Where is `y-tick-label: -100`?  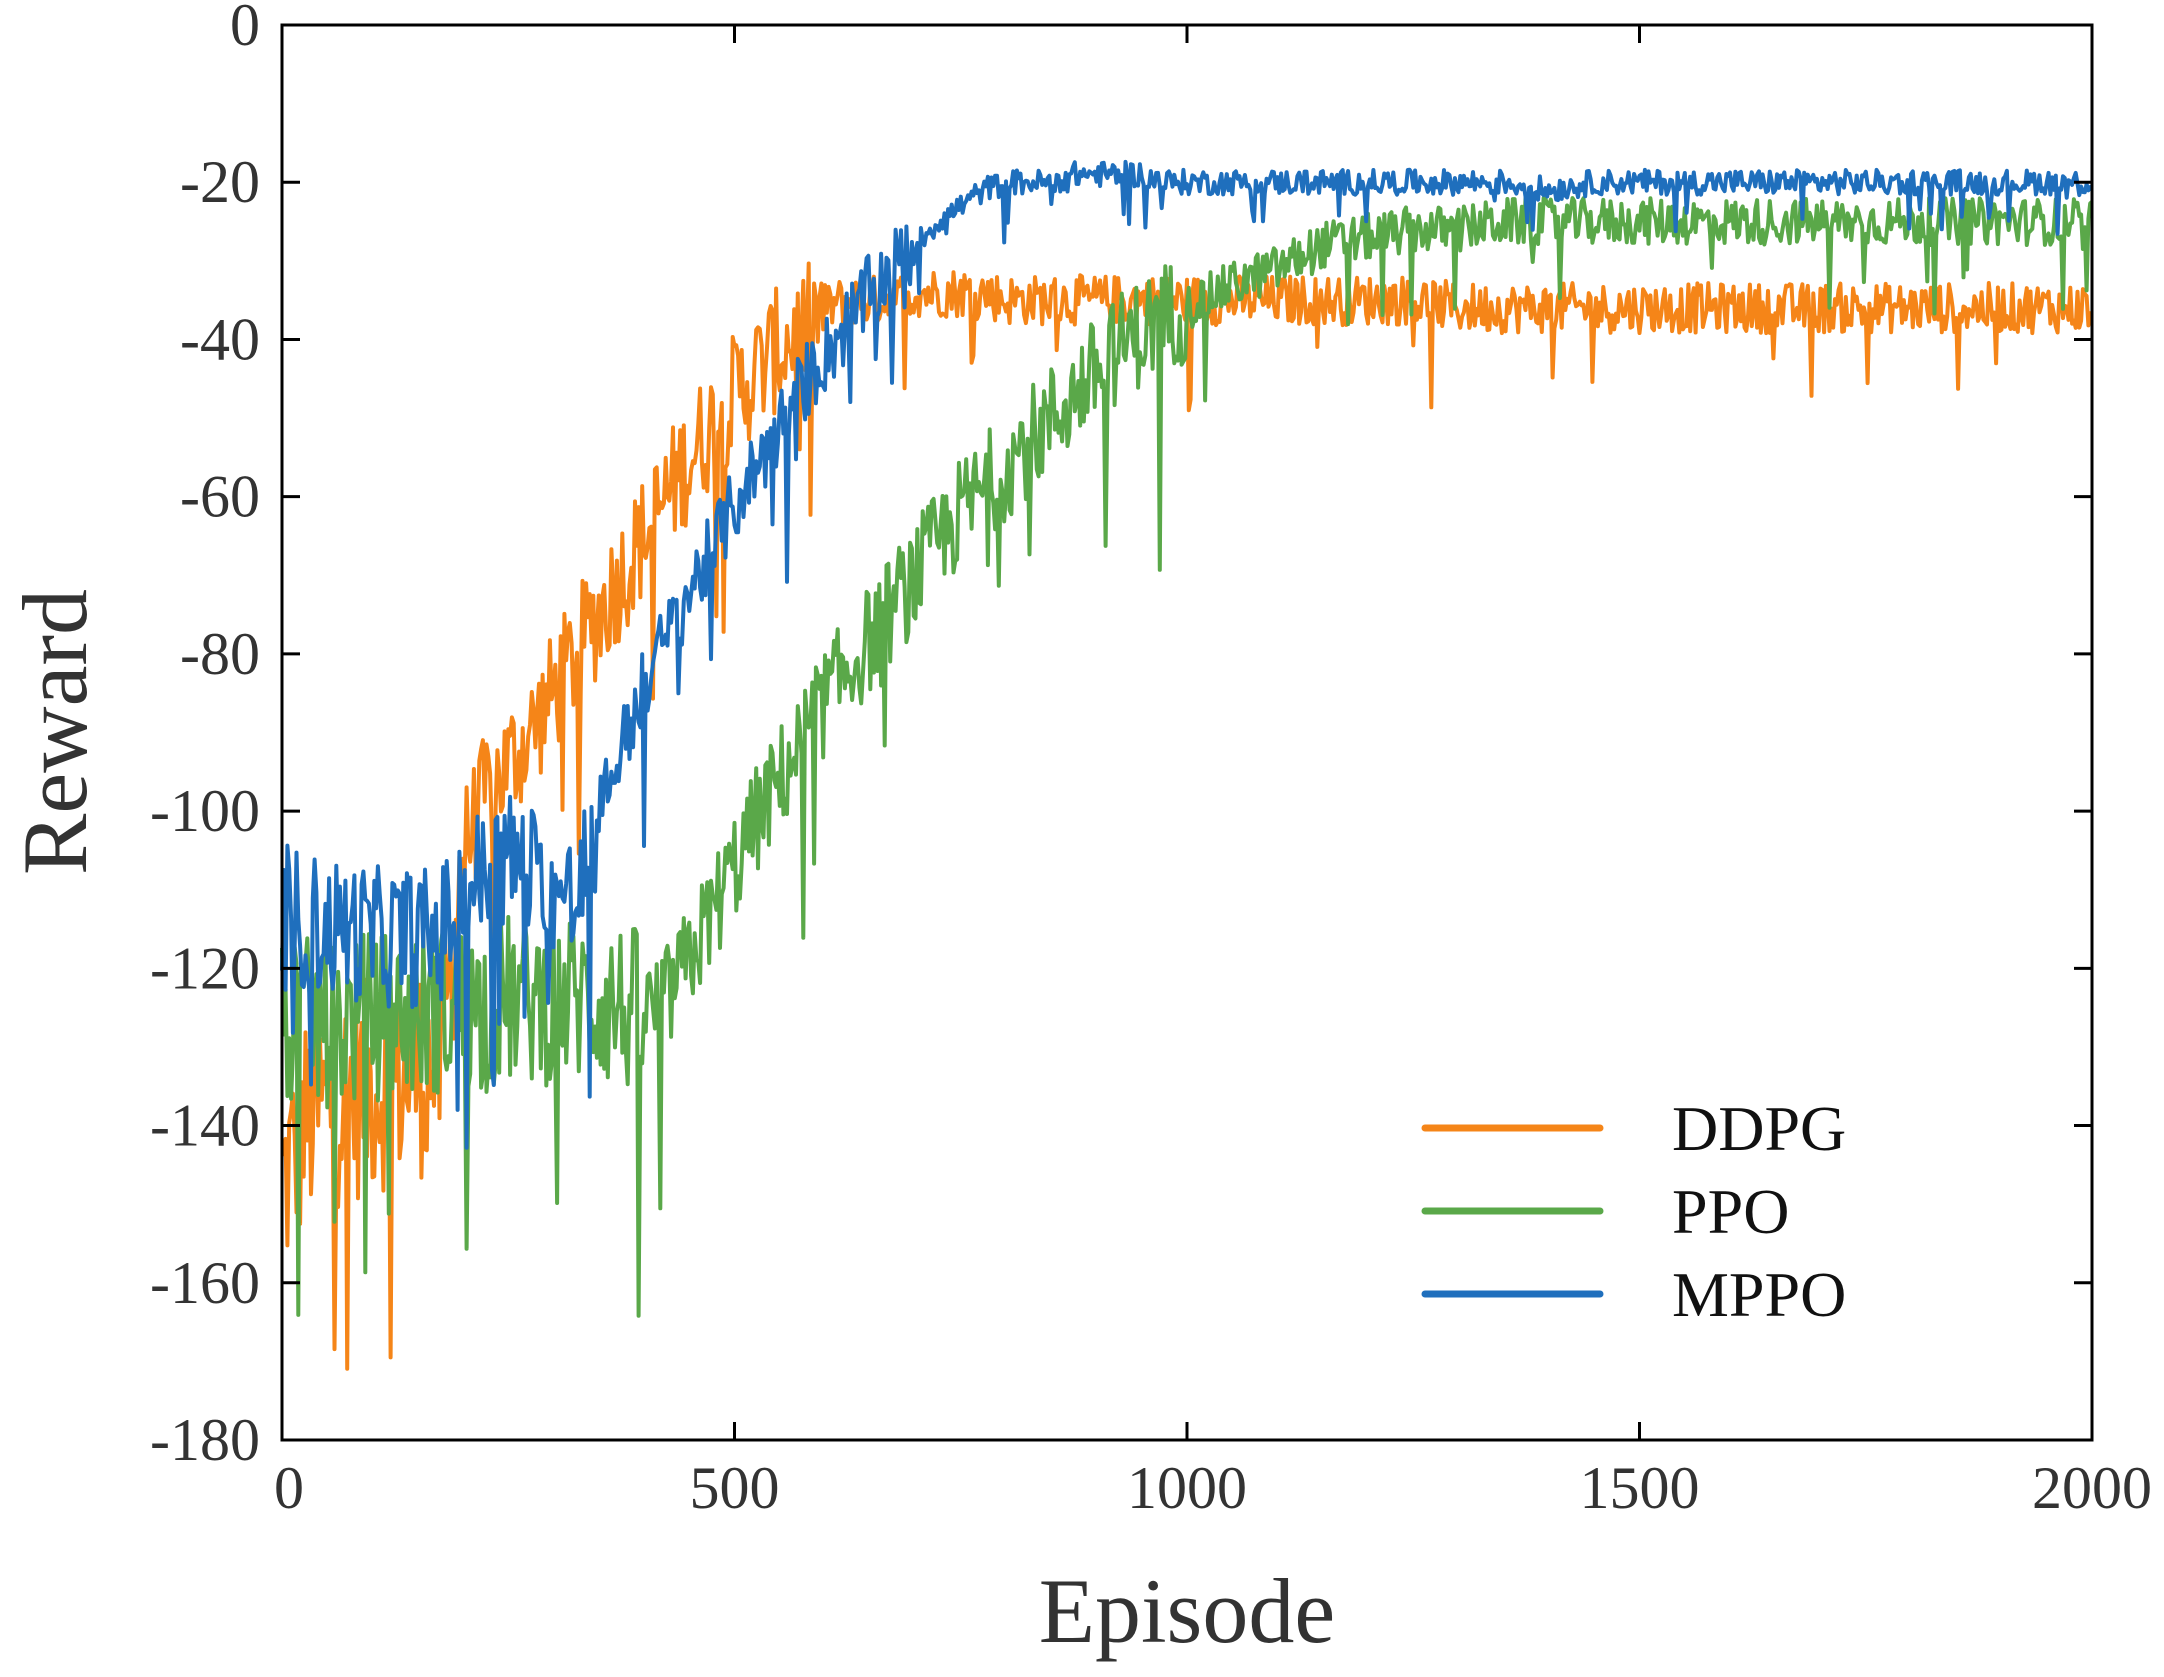 y-tick-label: -100 is located at coordinates (205, 811).